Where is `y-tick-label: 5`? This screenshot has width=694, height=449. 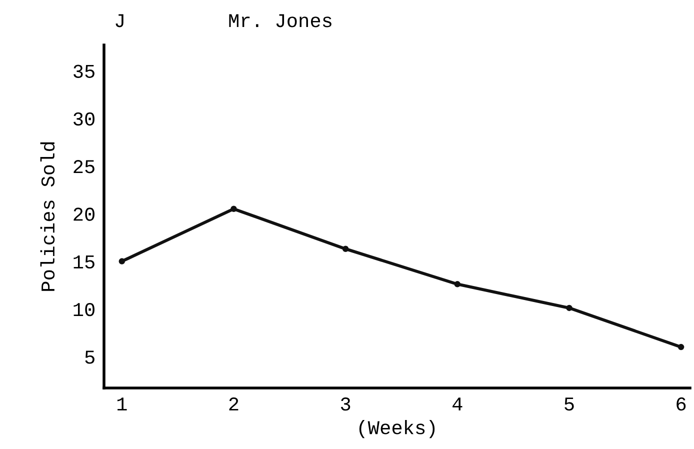
y-tick-label: 5 is located at coordinates (89, 357).